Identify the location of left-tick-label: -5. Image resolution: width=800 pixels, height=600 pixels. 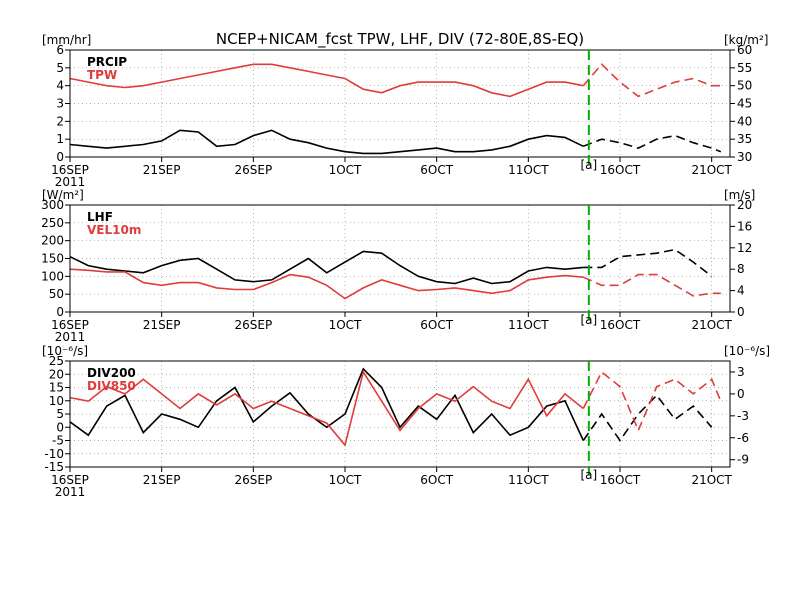
(58, 441).